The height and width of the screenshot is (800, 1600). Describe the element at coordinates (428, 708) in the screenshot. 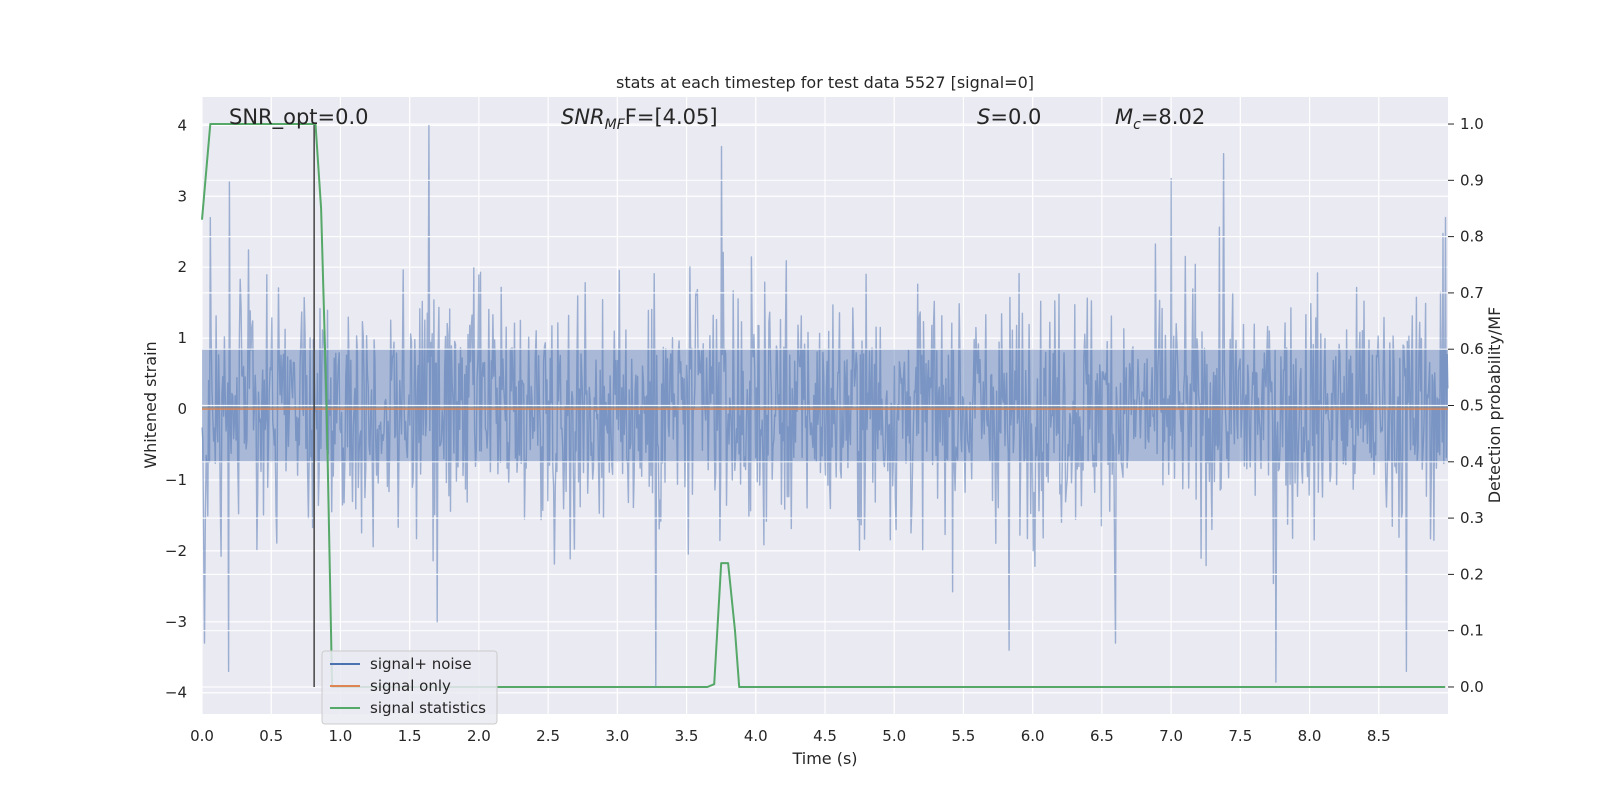

I see `legend-label-statistics: signal statistics` at that location.